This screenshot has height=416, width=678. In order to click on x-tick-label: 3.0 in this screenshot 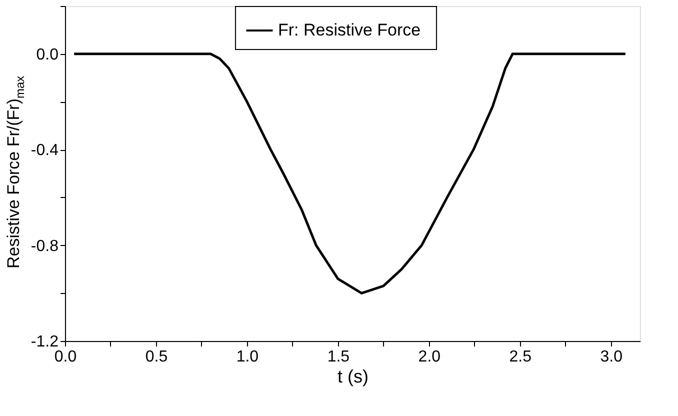, I will do `click(611, 357)`.